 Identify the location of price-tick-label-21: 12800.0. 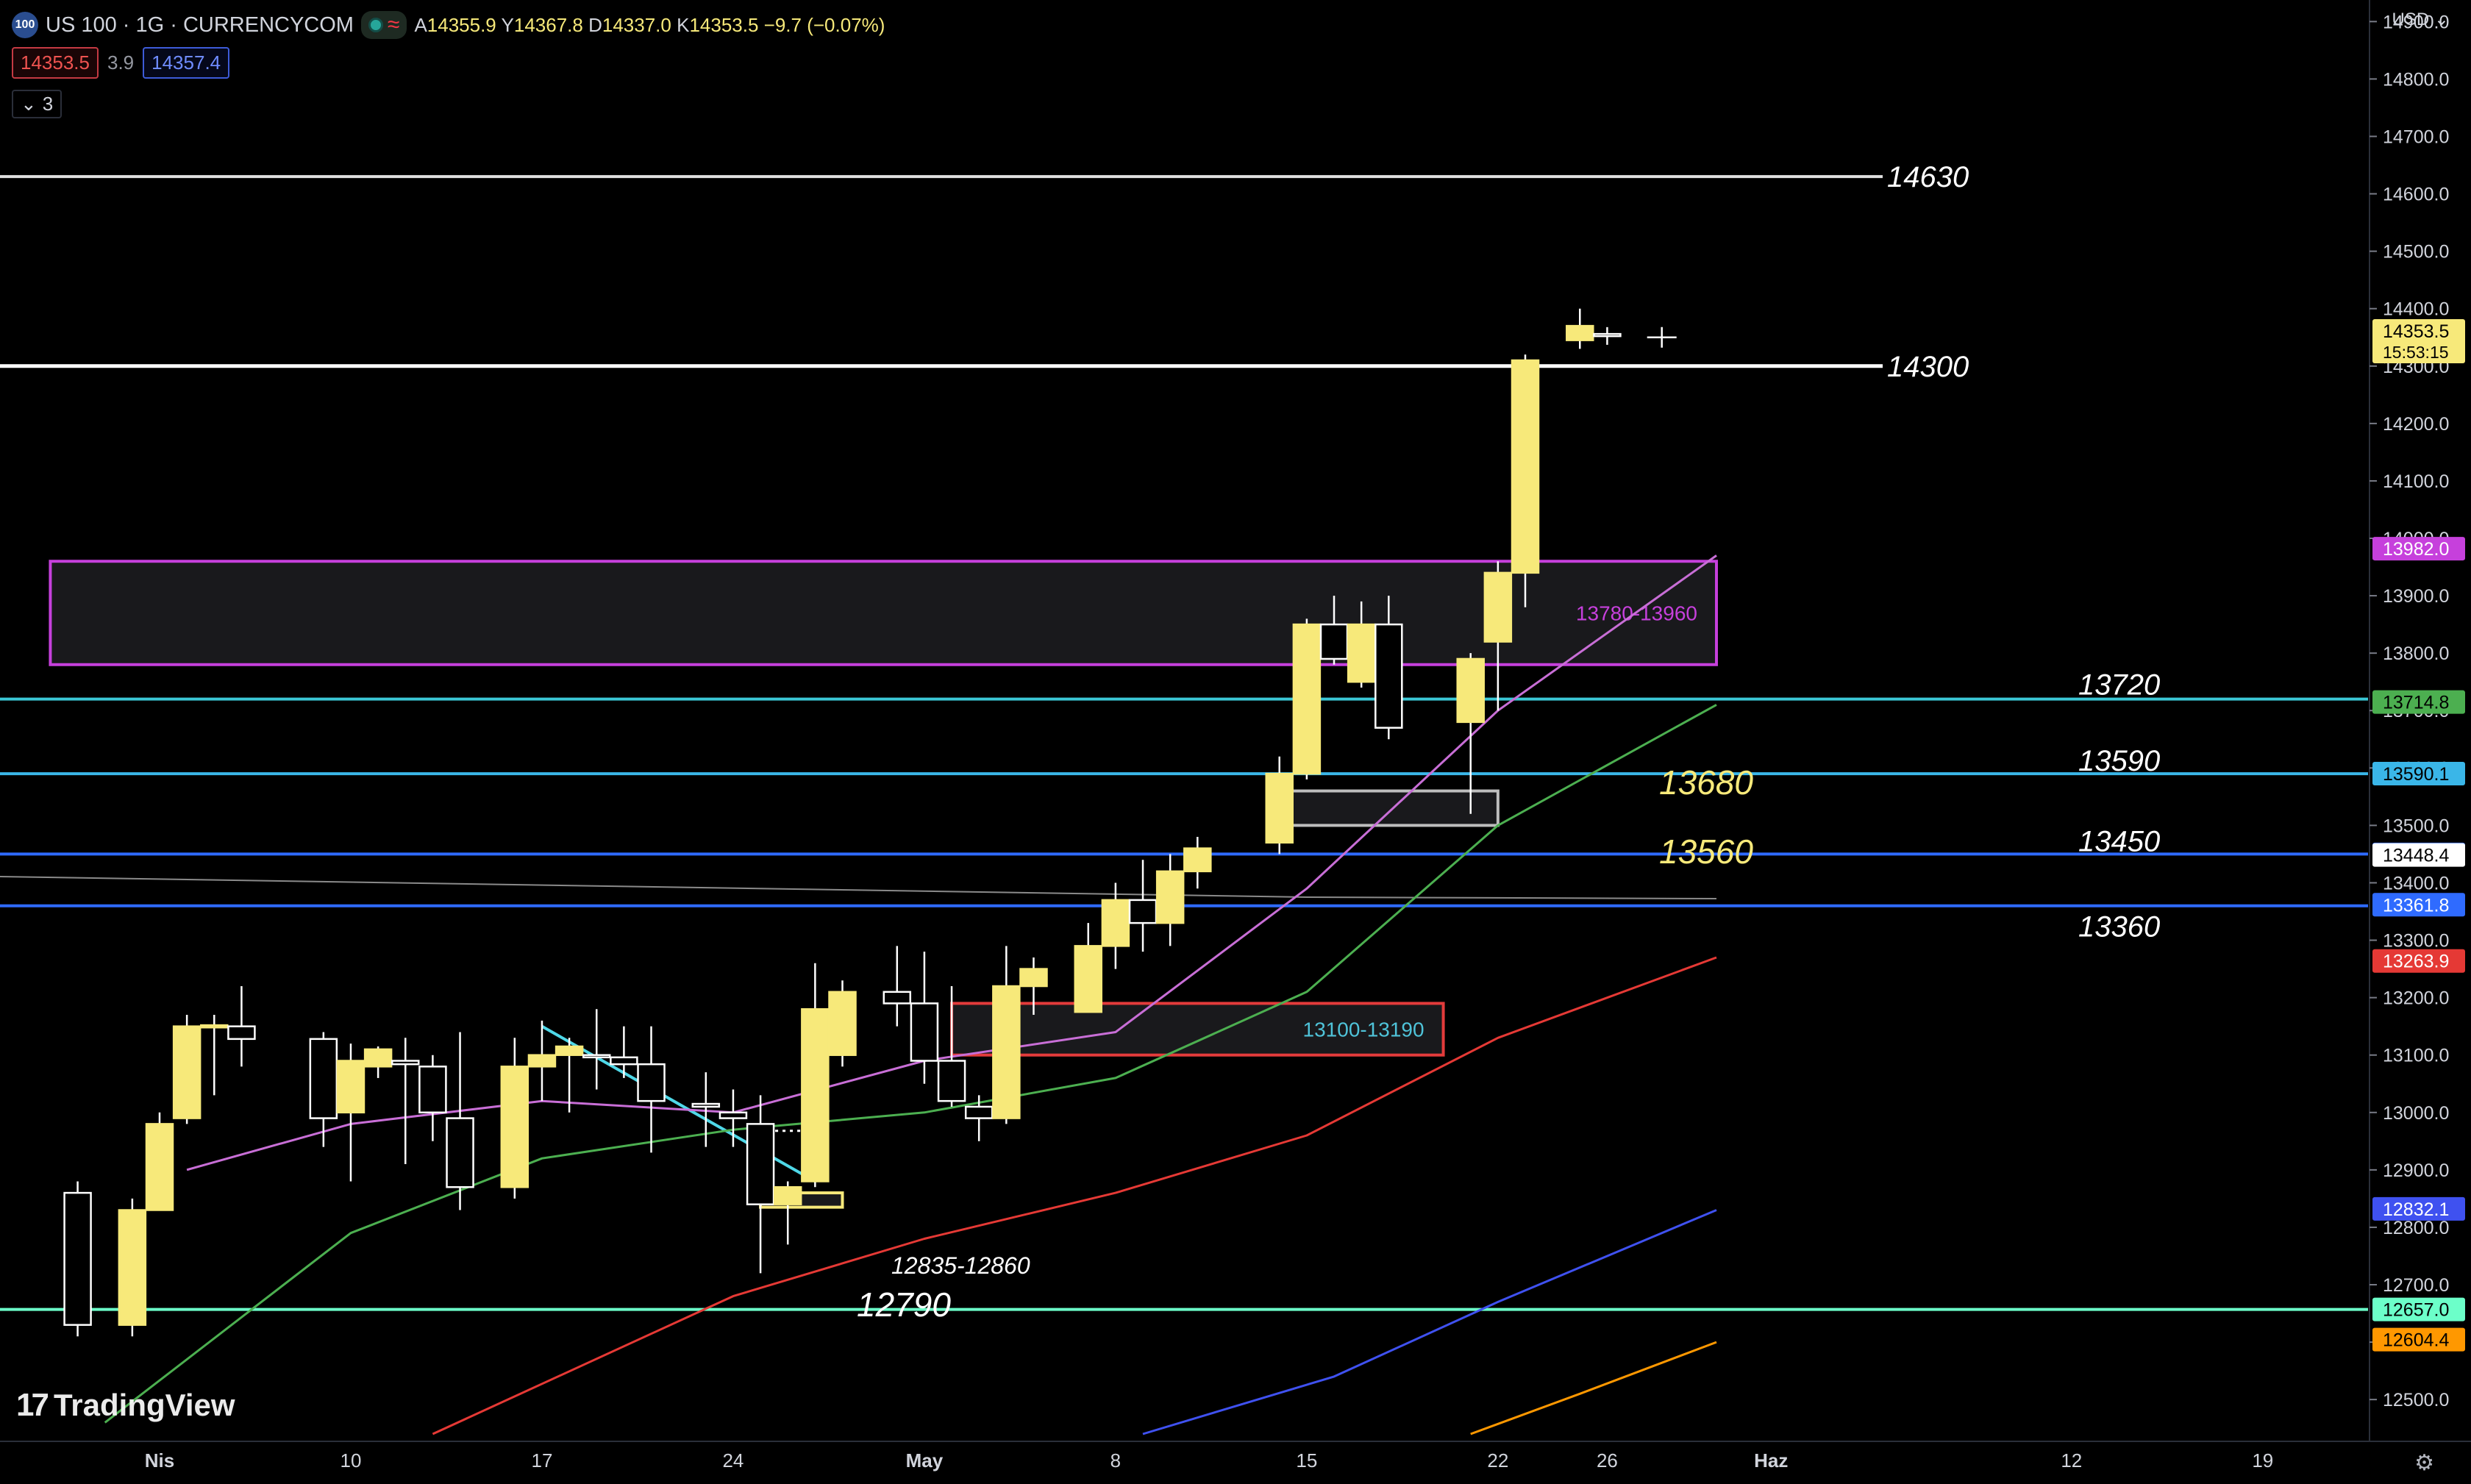
(2416, 1228).